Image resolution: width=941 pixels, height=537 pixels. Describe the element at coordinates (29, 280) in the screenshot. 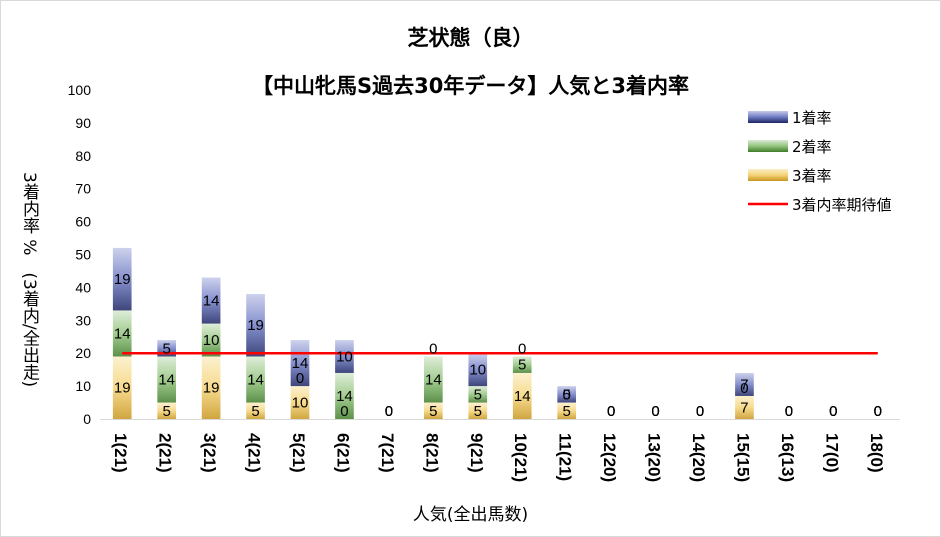

I see `y-axis-label: 3着内率 % (3着内/全出走)` at that location.